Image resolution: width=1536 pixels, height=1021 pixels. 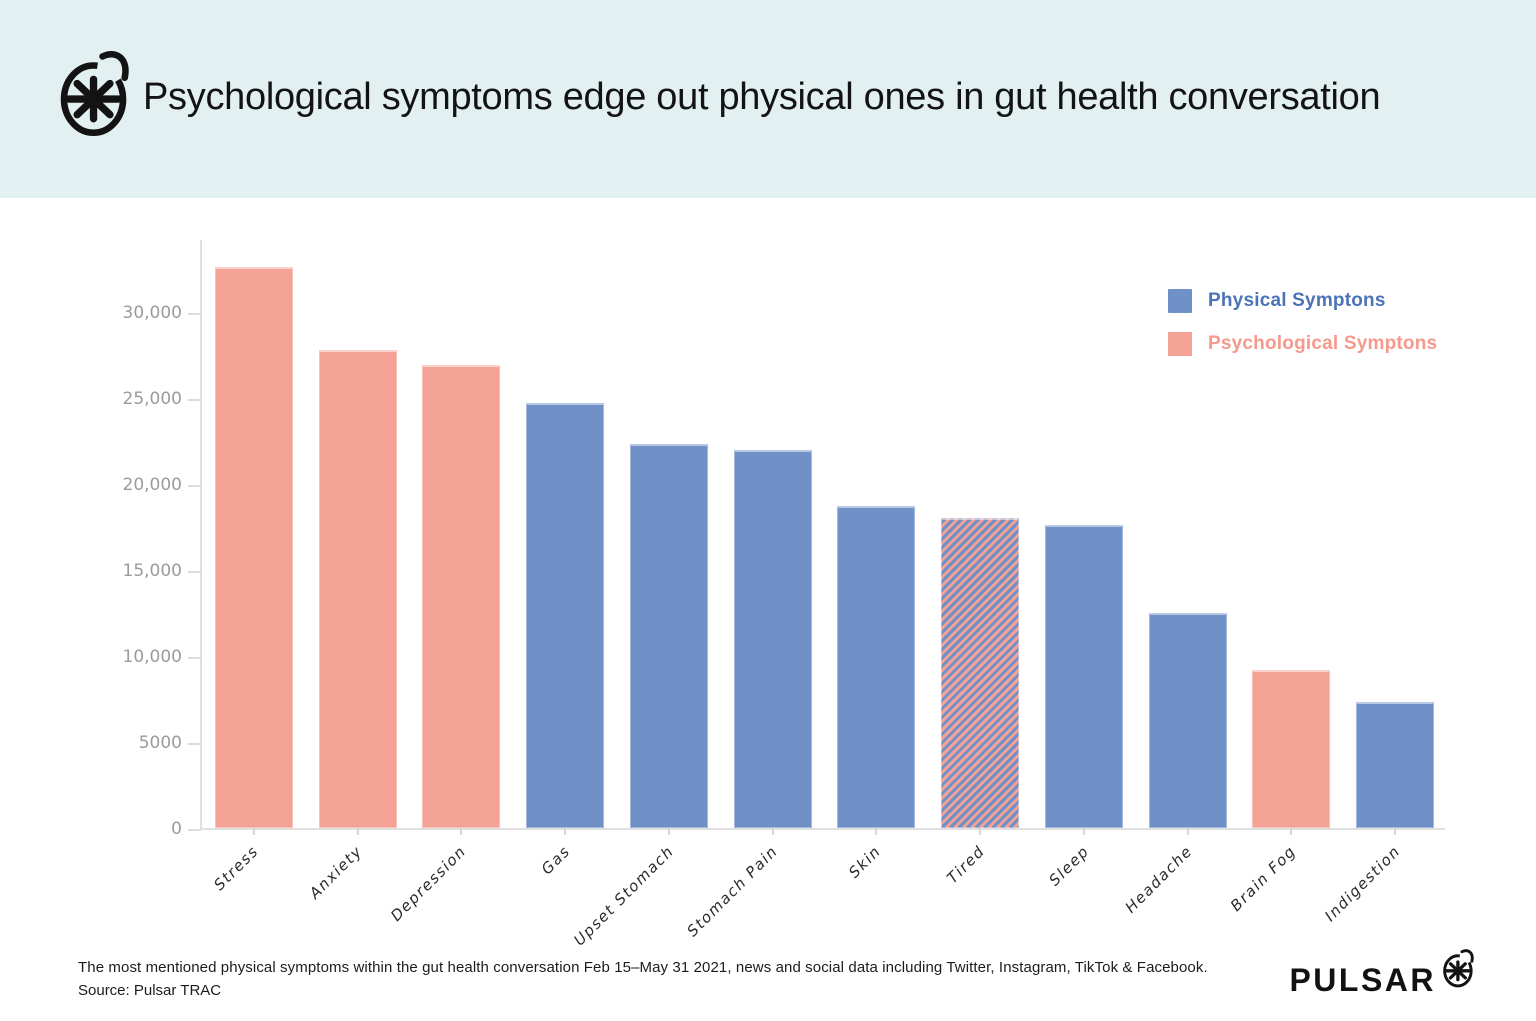 What do you see at coordinates (1362, 884) in the screenshot?
I see `x-axis-label-text: Indigestion` at bounding box center [1362, 884].